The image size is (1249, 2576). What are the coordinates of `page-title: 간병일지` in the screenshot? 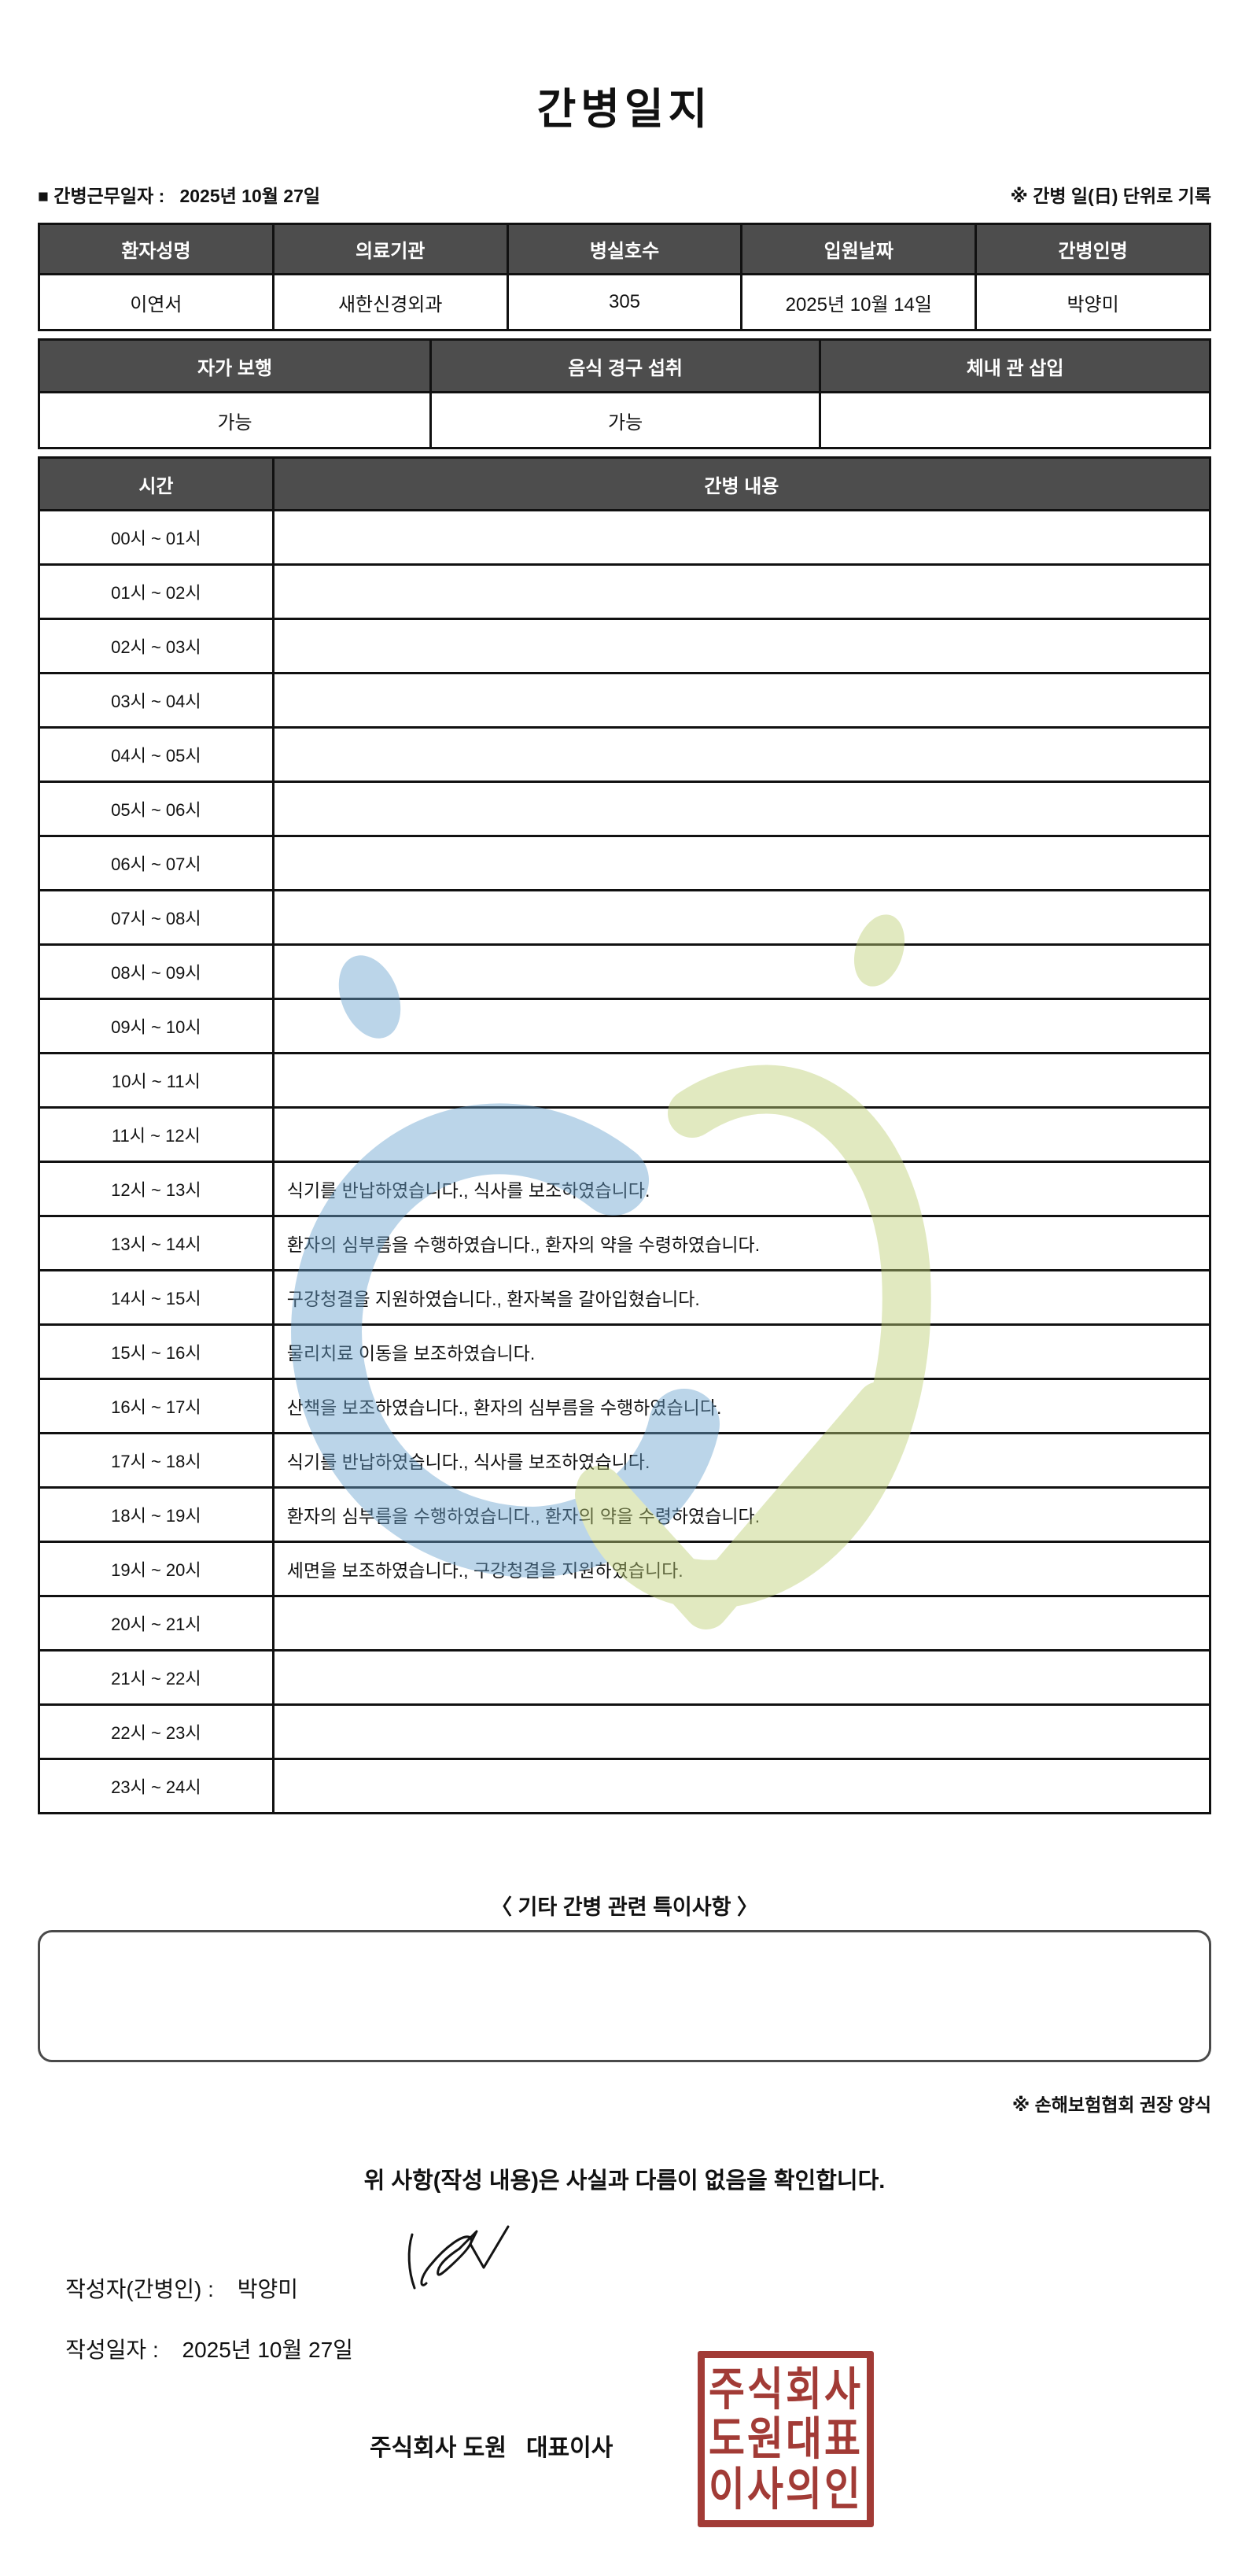 It's located at (624, 109).